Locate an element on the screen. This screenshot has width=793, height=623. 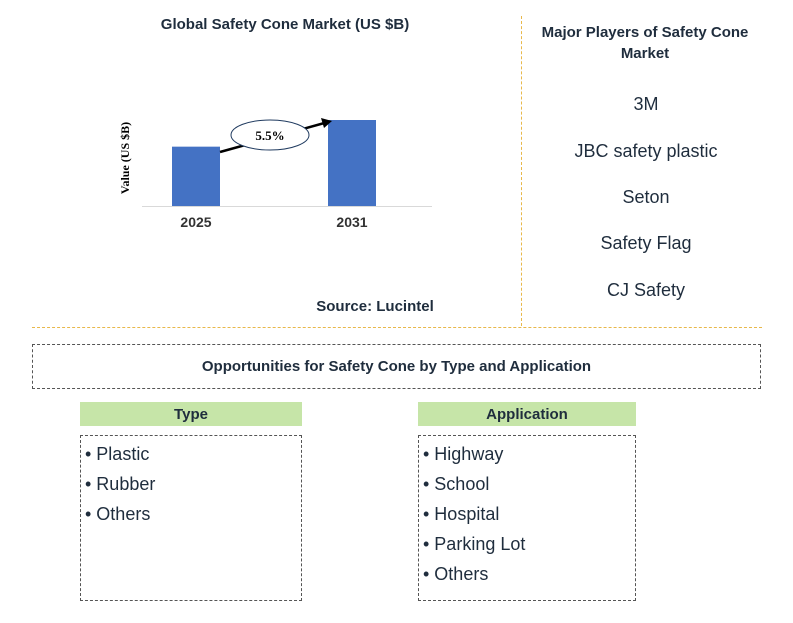
vertical-divider is located at coordinates (521, 171).